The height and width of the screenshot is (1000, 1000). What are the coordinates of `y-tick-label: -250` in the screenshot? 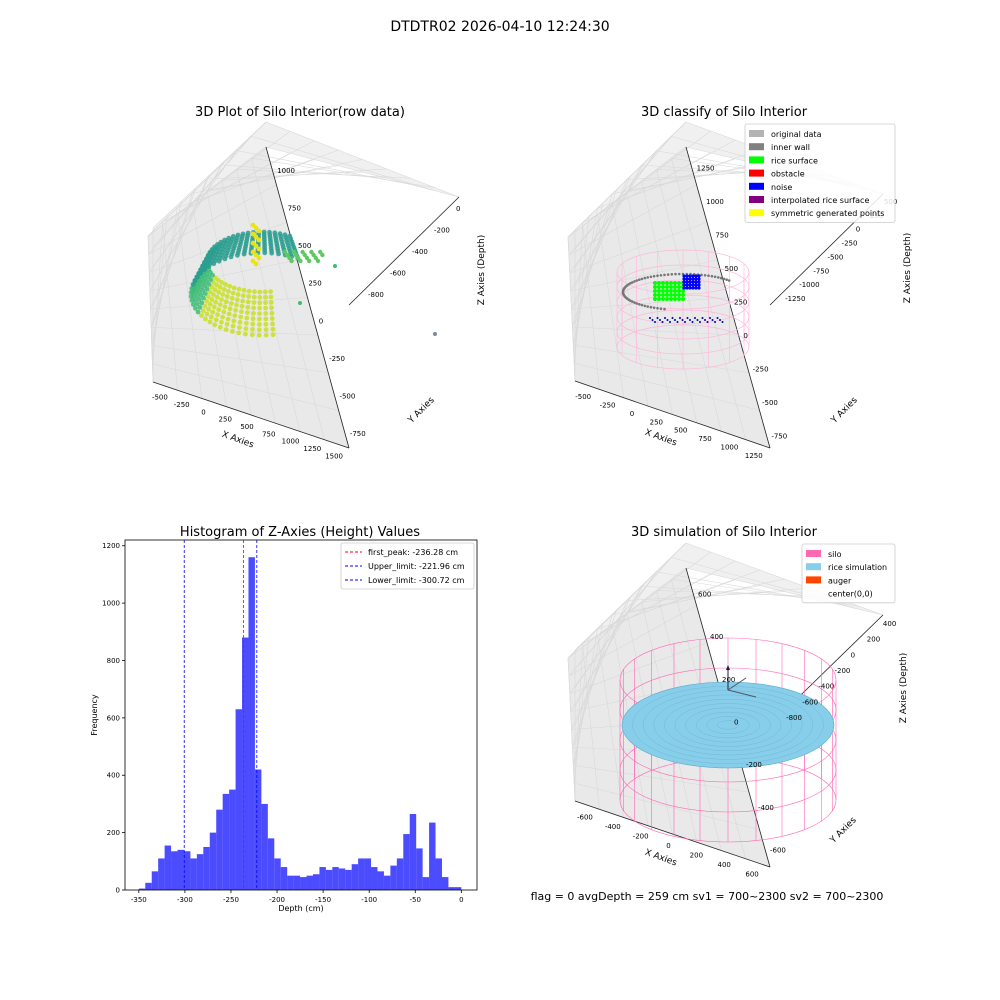 It's located at (761, 369).